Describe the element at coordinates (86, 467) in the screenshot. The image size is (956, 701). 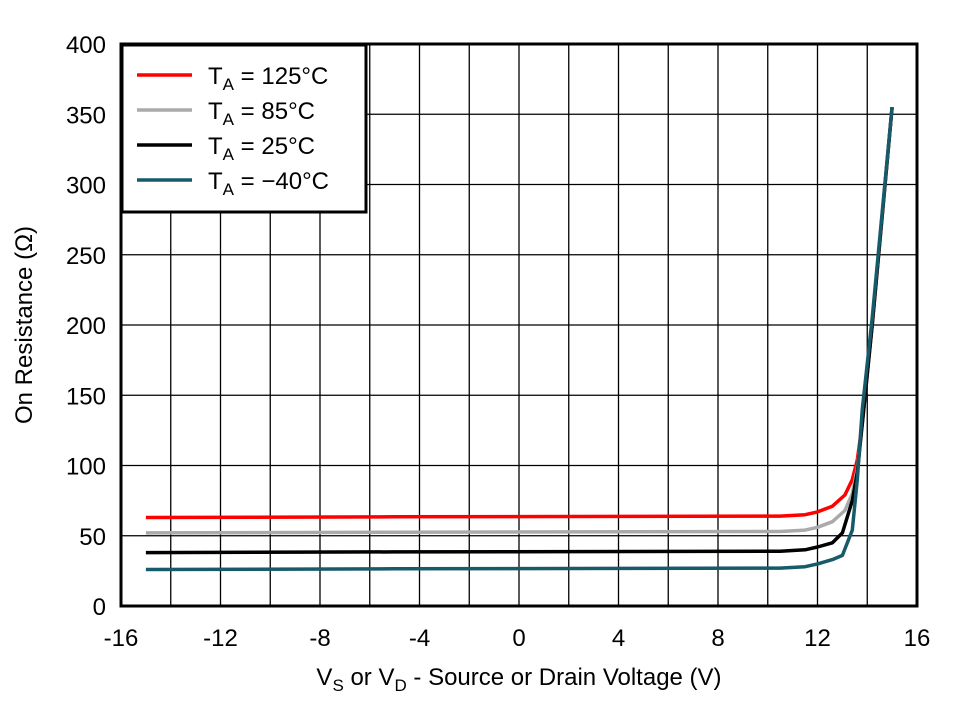
I see `y-tick-label: 100` at that location.